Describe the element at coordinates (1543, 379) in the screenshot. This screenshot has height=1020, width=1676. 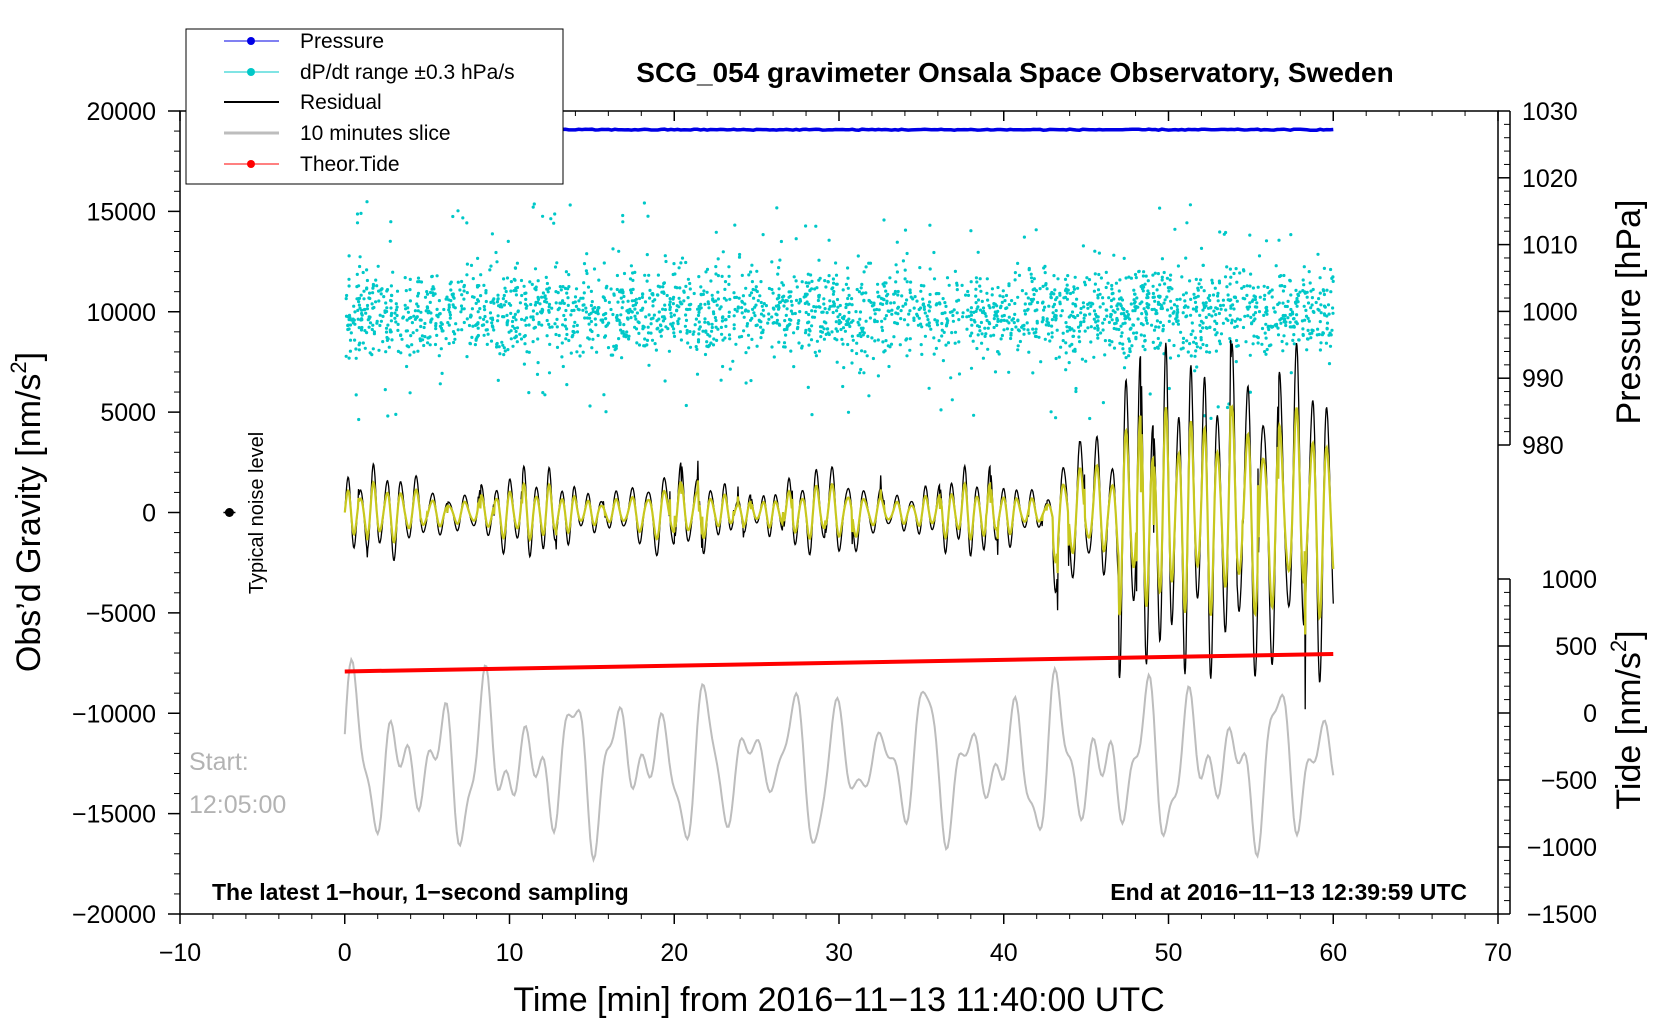
I see `pressure-tick-label: 990` at that location.